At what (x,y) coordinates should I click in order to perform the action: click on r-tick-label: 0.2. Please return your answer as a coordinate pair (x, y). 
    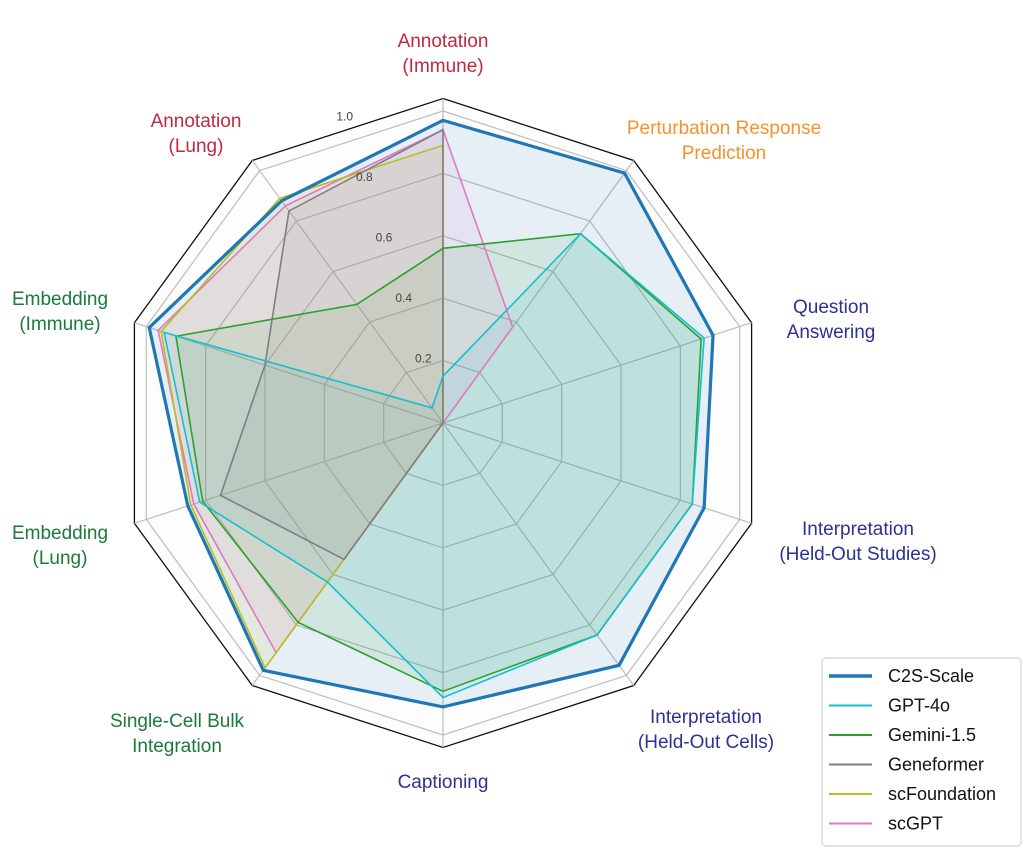
    Looking at the image, I should click on (423, 358).